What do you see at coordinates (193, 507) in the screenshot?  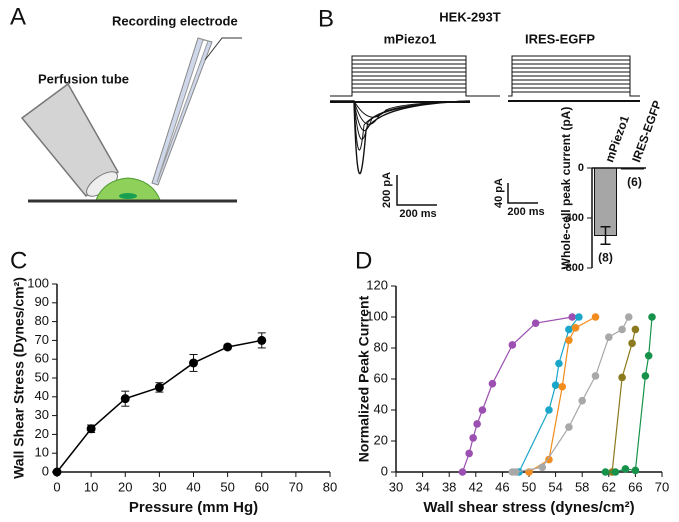 I see `x-axis-label: Pressure (mm Hg)` at bounding box center [193, 507].